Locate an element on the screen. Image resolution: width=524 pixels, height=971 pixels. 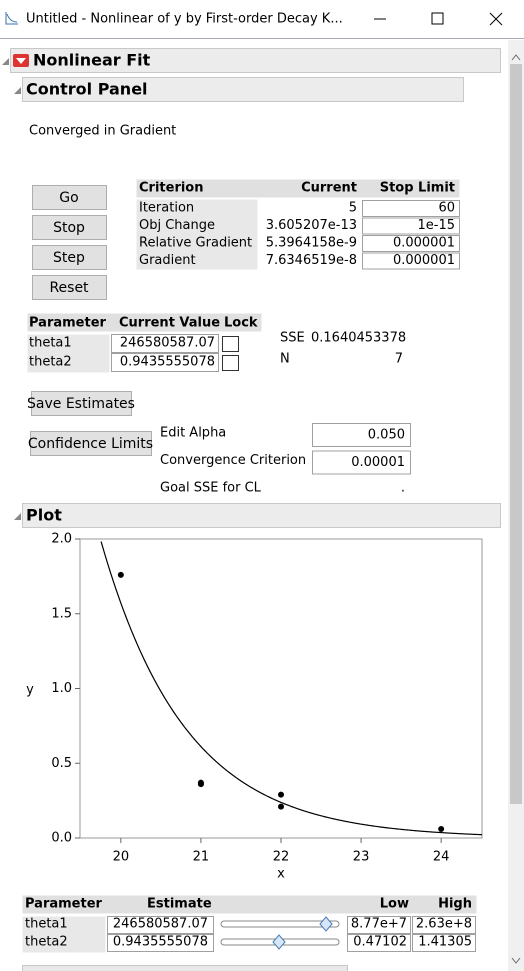
criterion-label-col is located at coordinates (197, 234).